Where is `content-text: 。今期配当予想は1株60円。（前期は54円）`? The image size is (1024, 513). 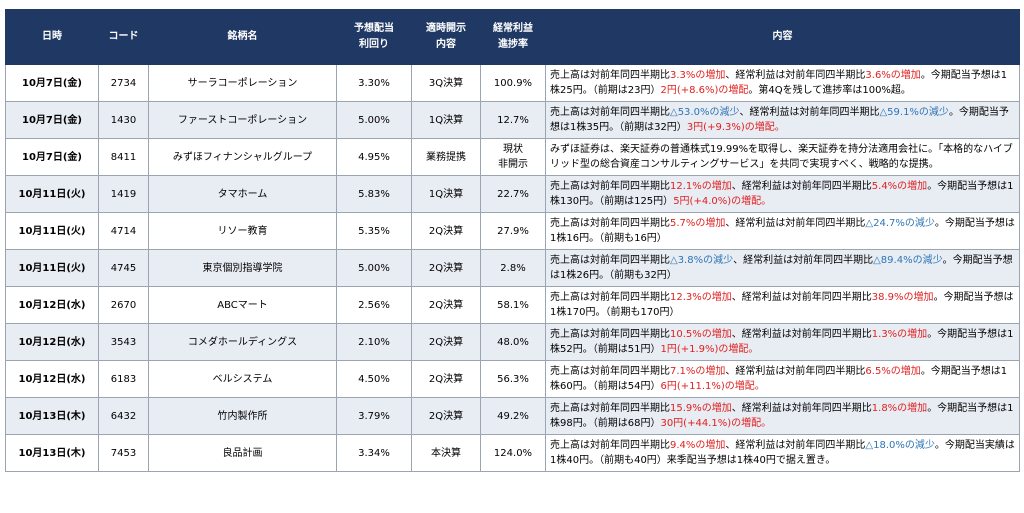
content-text: 。今期配当予想は1株60円。（前期は54円） is located at coordinates (779, 379).